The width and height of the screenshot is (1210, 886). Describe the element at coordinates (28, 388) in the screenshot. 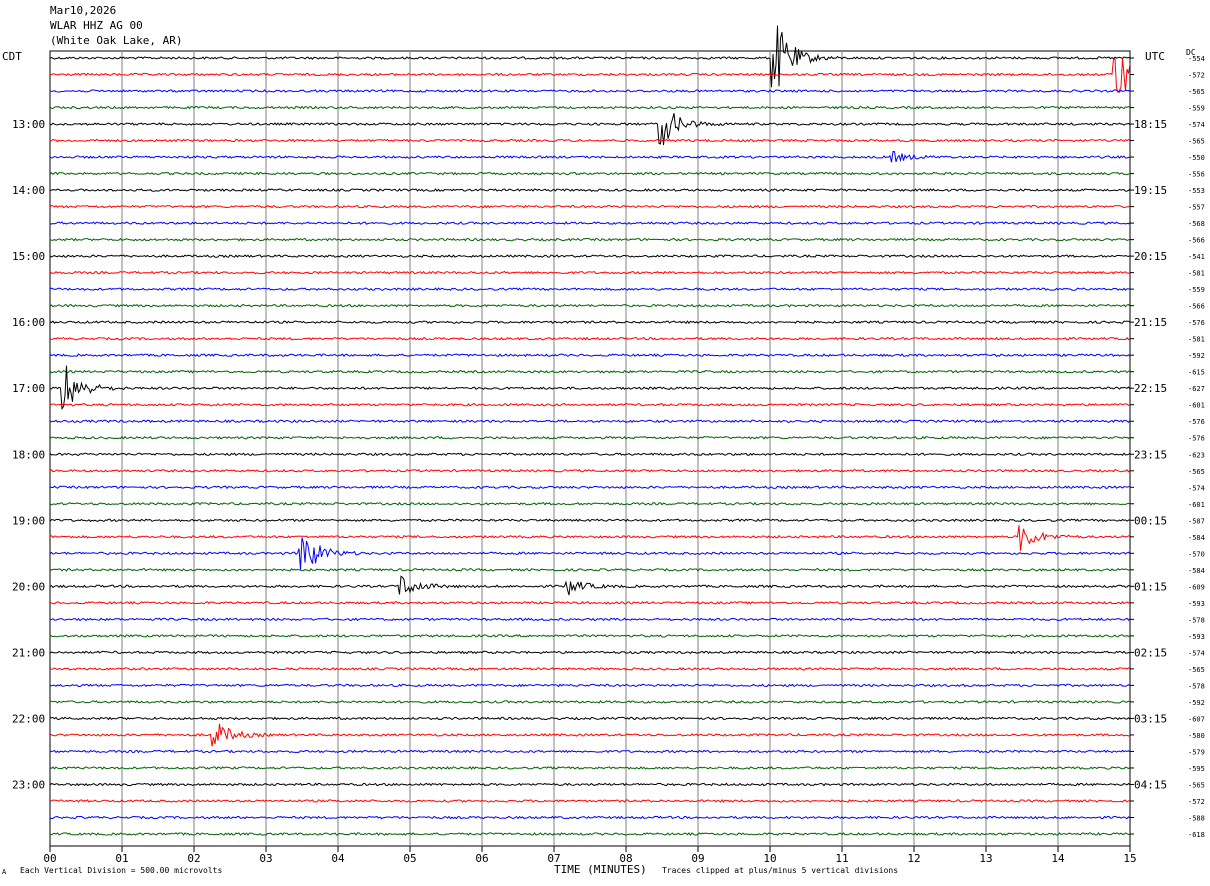

I see `left-hour-label: 17:00` at that location.